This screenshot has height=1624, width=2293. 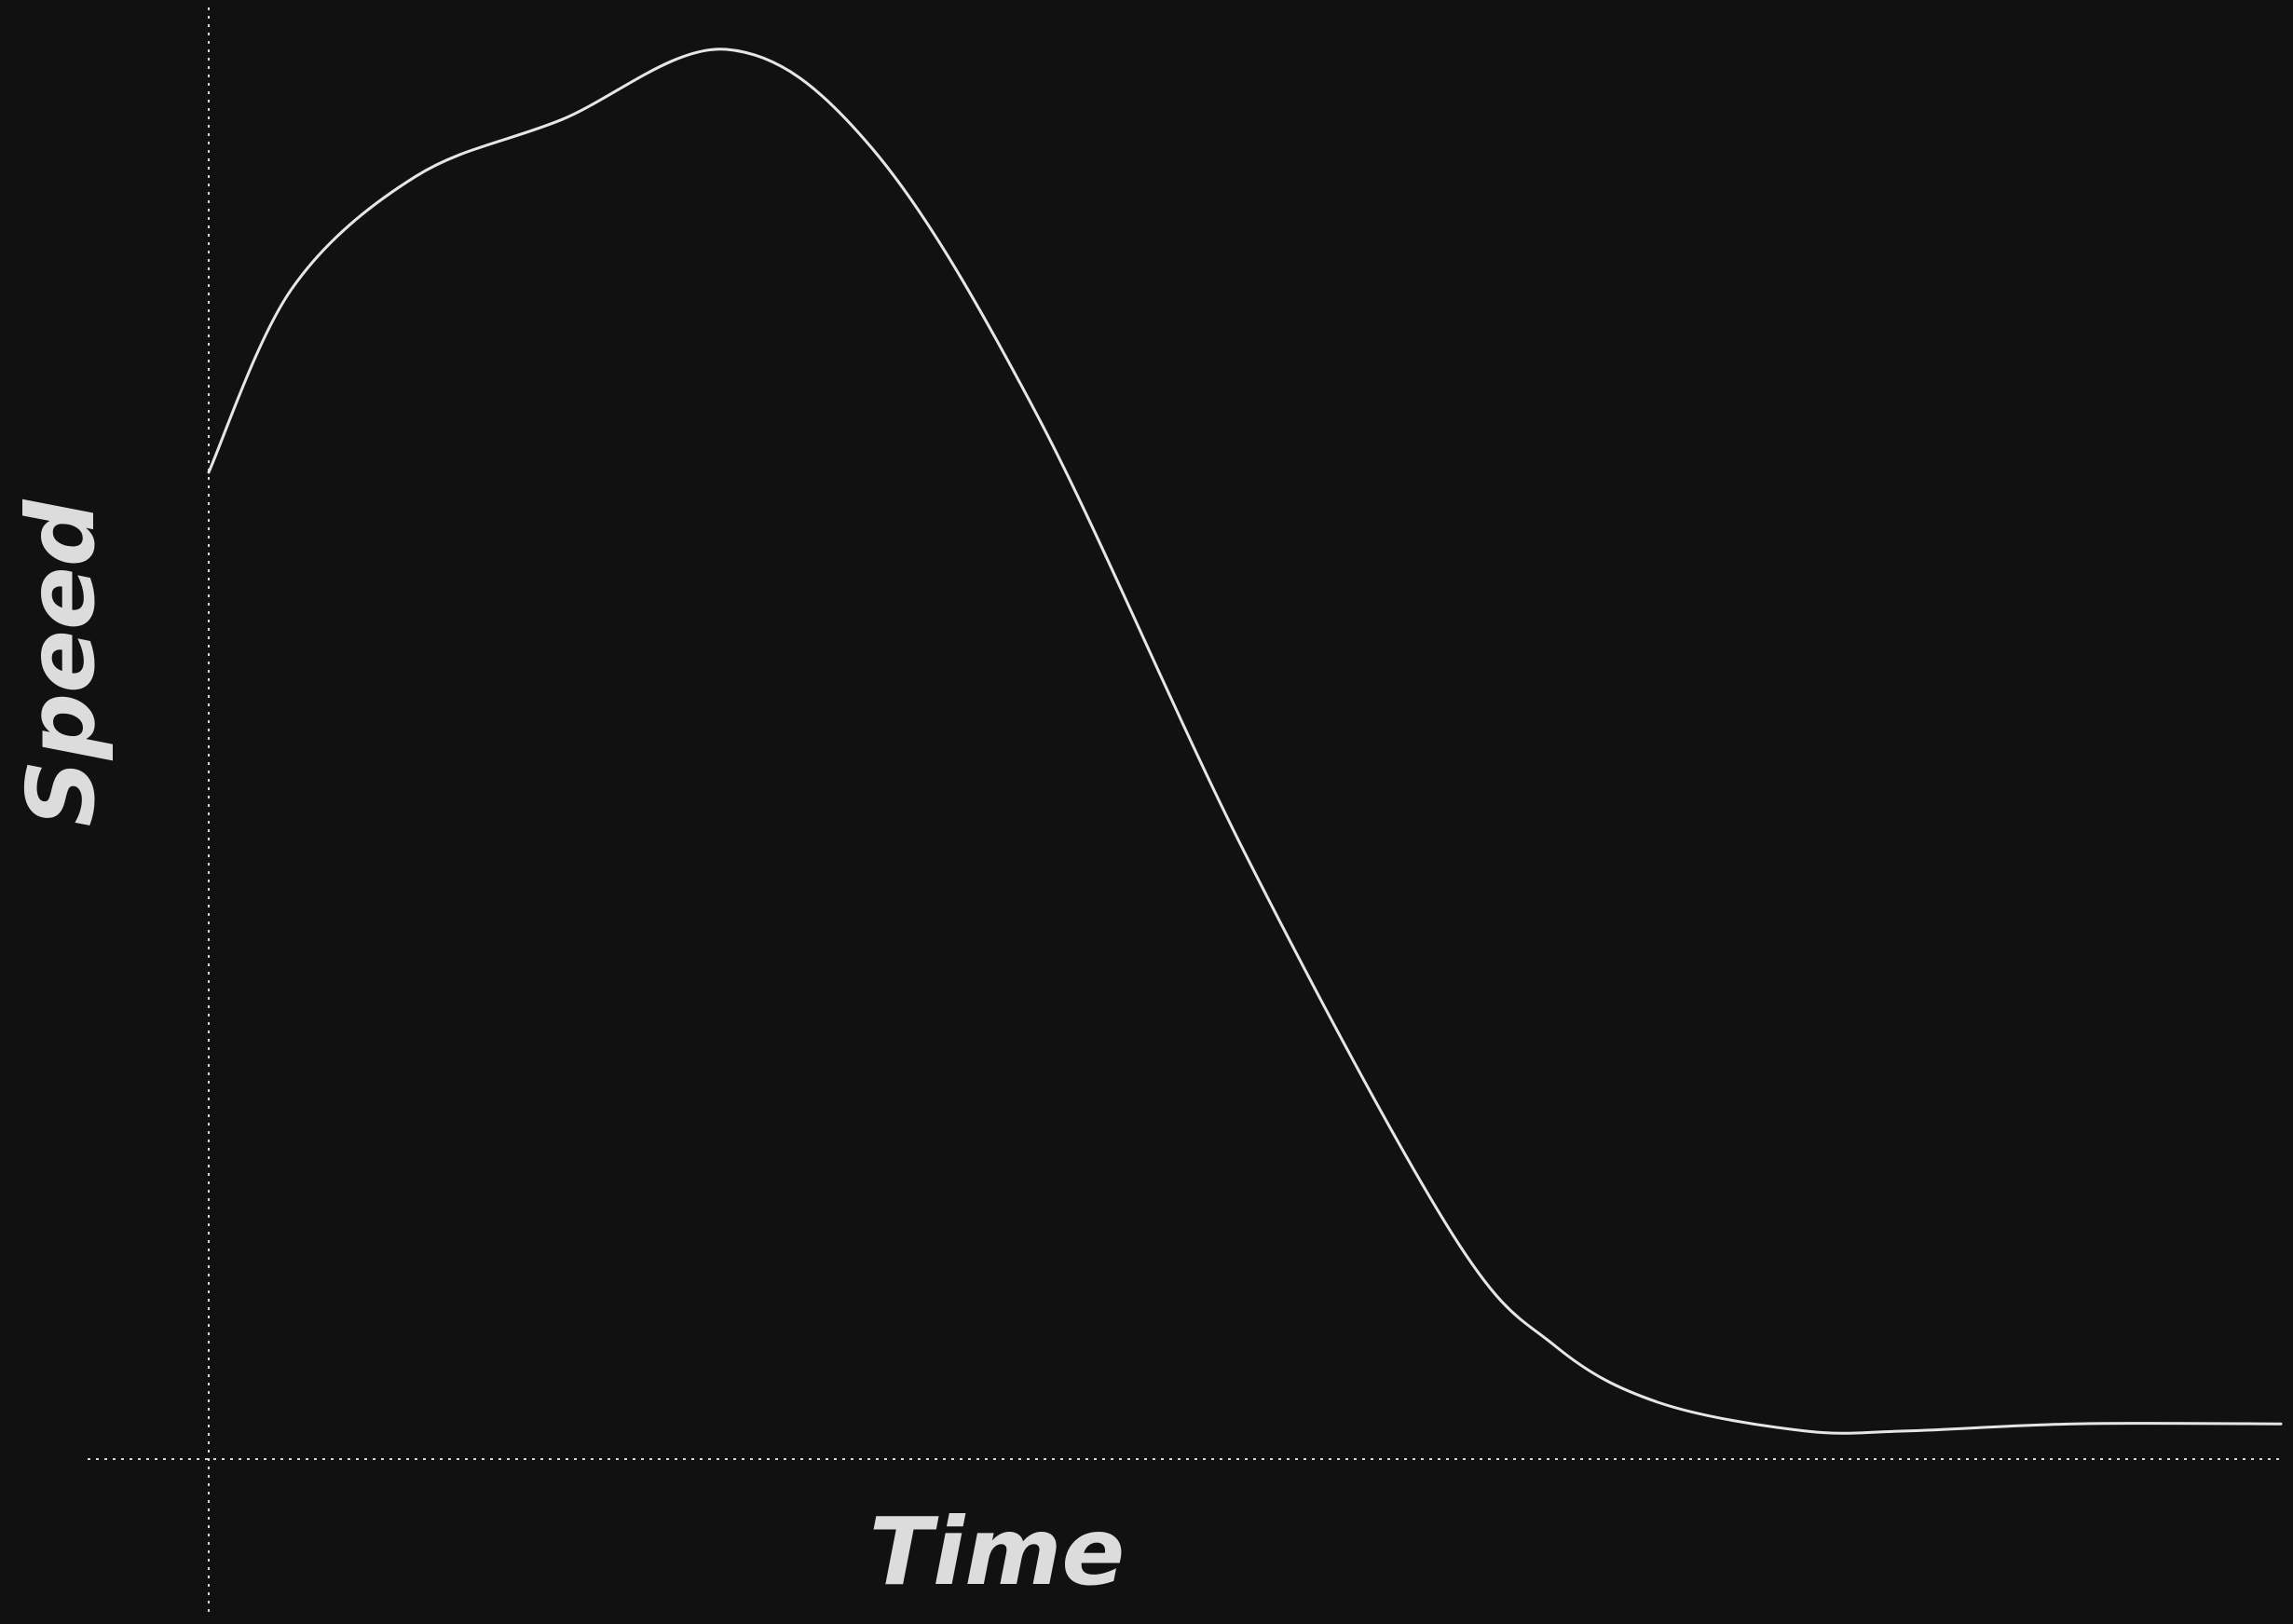 What do you see at coordinates (61, 662) in the screenshot?
I see `y-axis-label: Speed` at bounding box center [61, 662].